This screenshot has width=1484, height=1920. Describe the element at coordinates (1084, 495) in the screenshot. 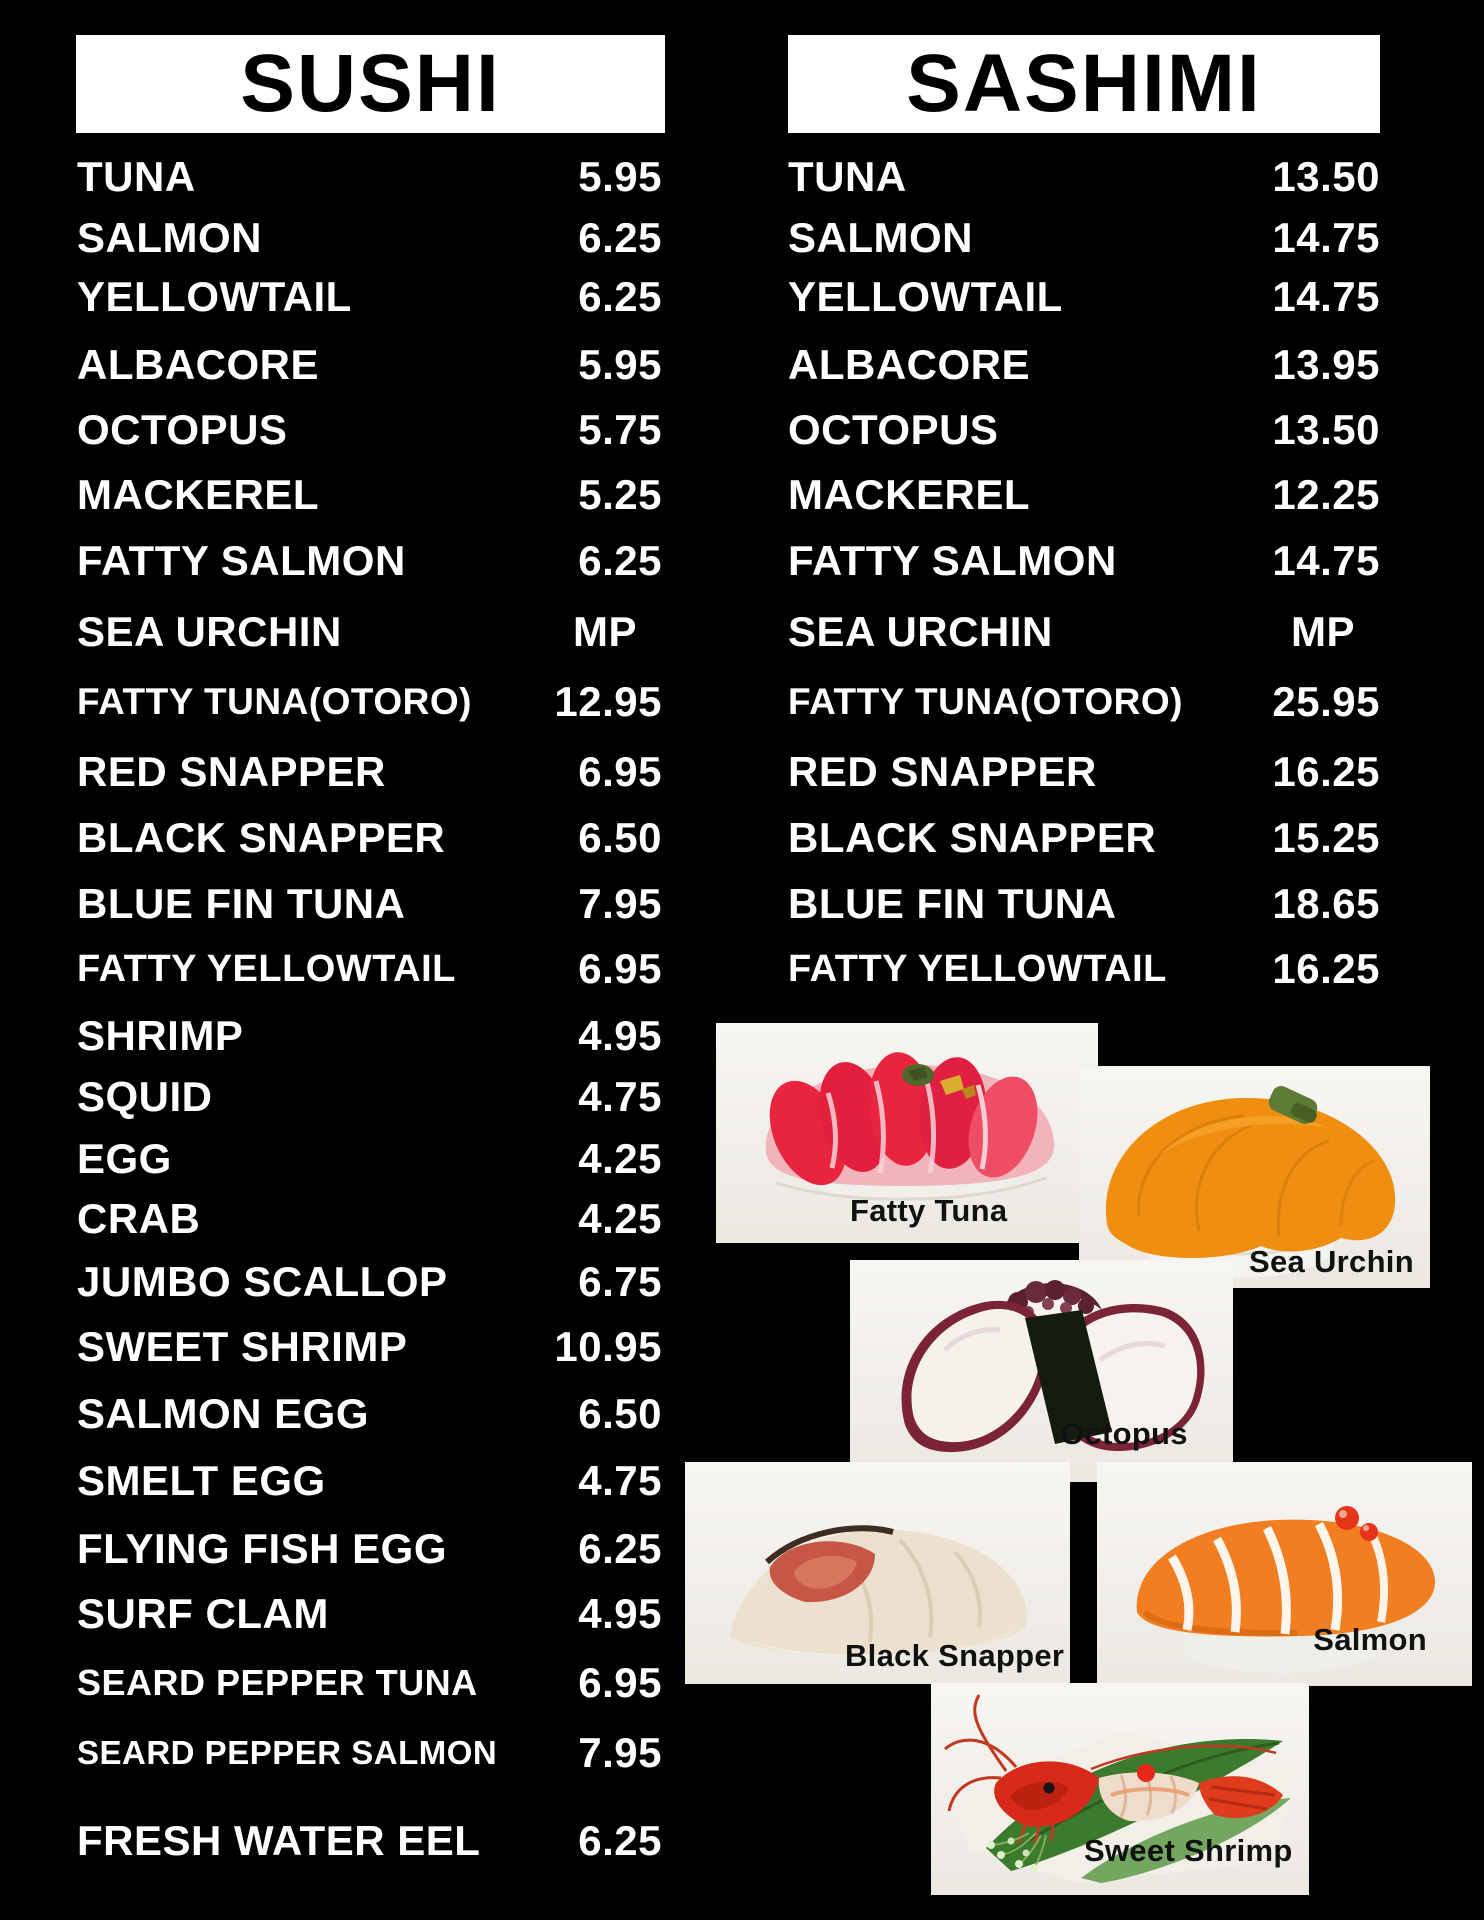

I see `menu-row: MACKEREL 12.25` at that location.